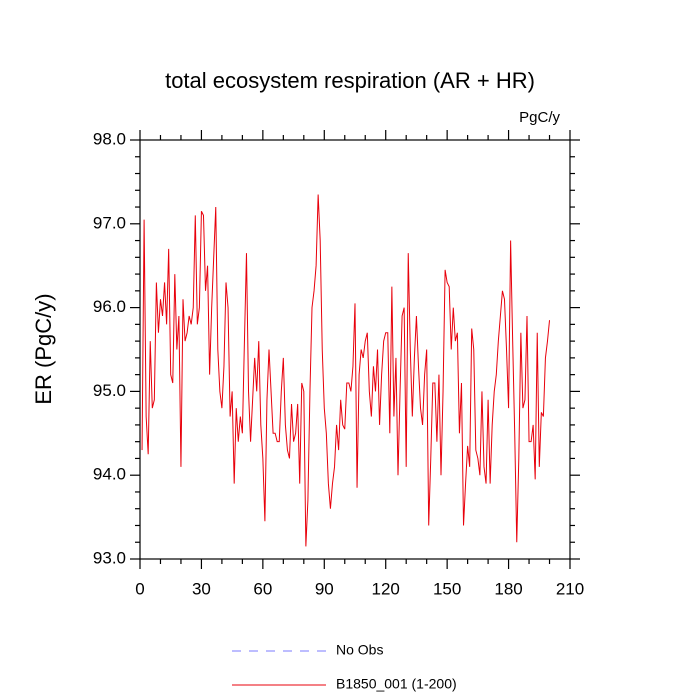 The image size is (700, 700). I want to click on y-axis-label: ER (PgC/y), so click(43, 348).